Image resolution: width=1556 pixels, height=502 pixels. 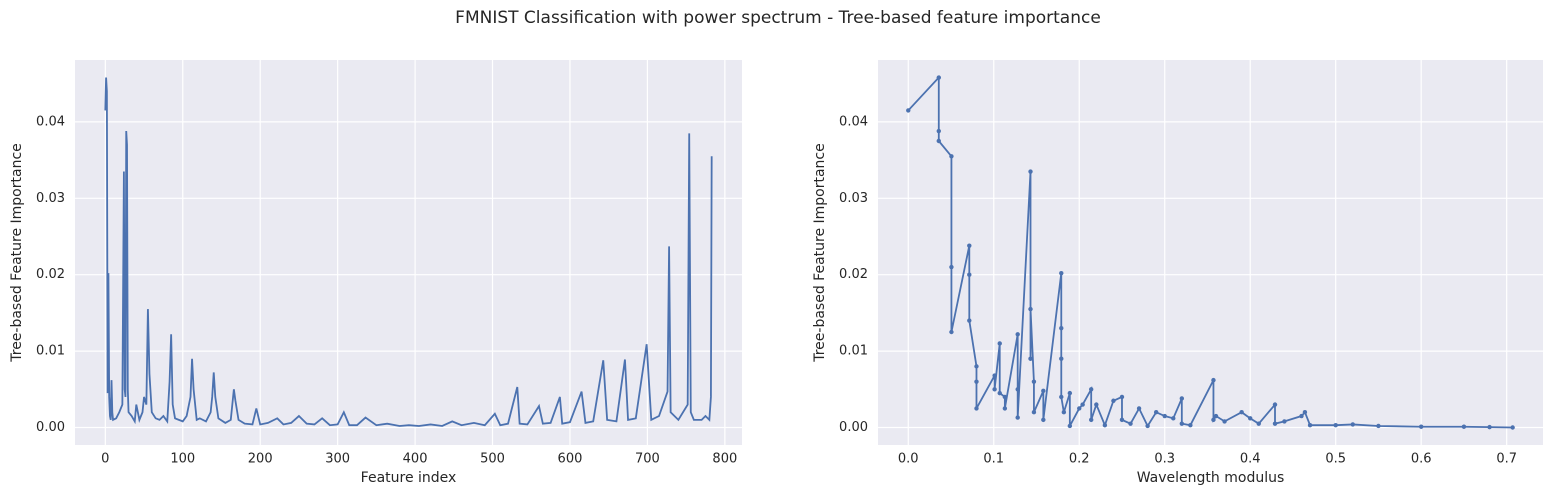 What do you see at coordinates (1211, 478) in the screenshot?
I see `x-axis-label: Wavelength modulus` at bounding box center [1211, 478].